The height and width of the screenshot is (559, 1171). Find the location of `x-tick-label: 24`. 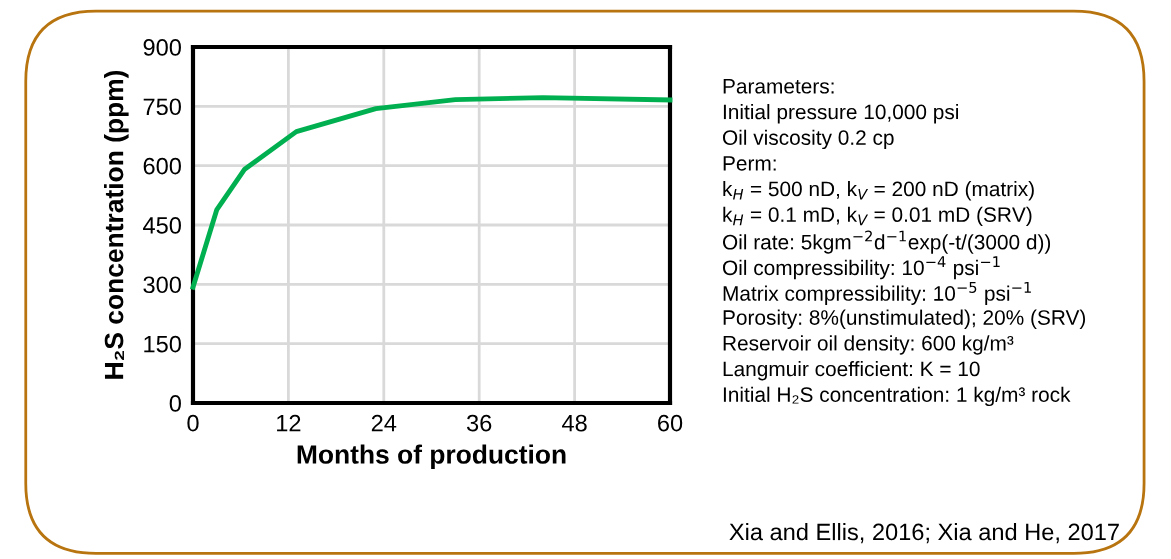

x-tick-label: 24 is located at coordinates (384, 423).